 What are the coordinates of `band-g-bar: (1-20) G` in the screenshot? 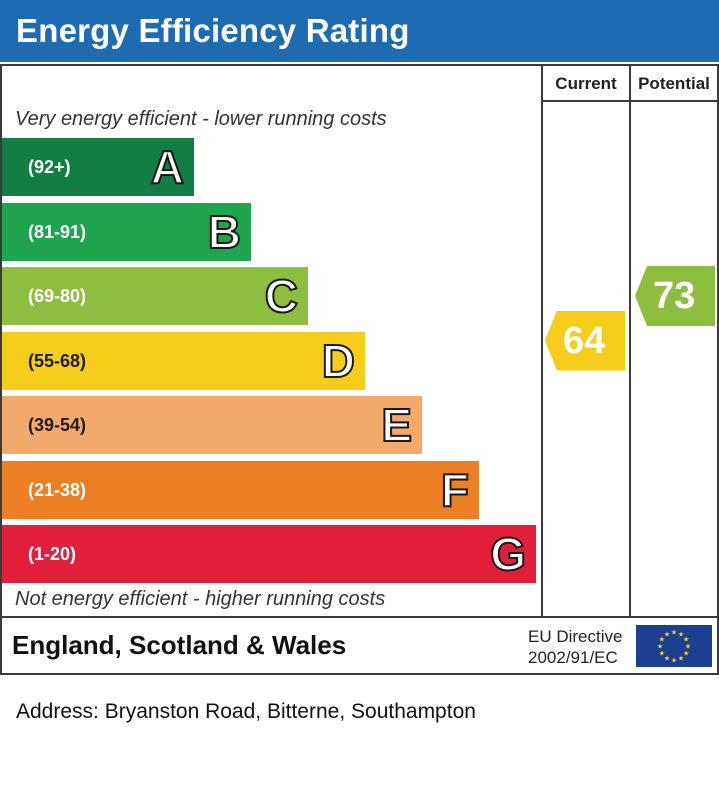 It's located at (269, 554).